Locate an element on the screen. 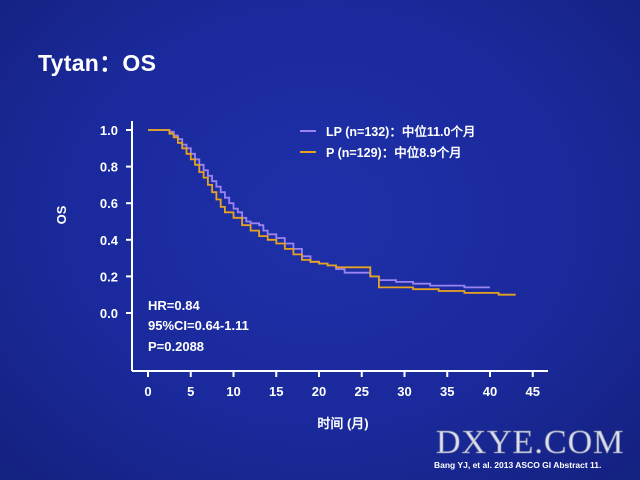 This screenshot has height=480, width=640. y-tick-label: 0.8 is located at coordinates (109, 167).